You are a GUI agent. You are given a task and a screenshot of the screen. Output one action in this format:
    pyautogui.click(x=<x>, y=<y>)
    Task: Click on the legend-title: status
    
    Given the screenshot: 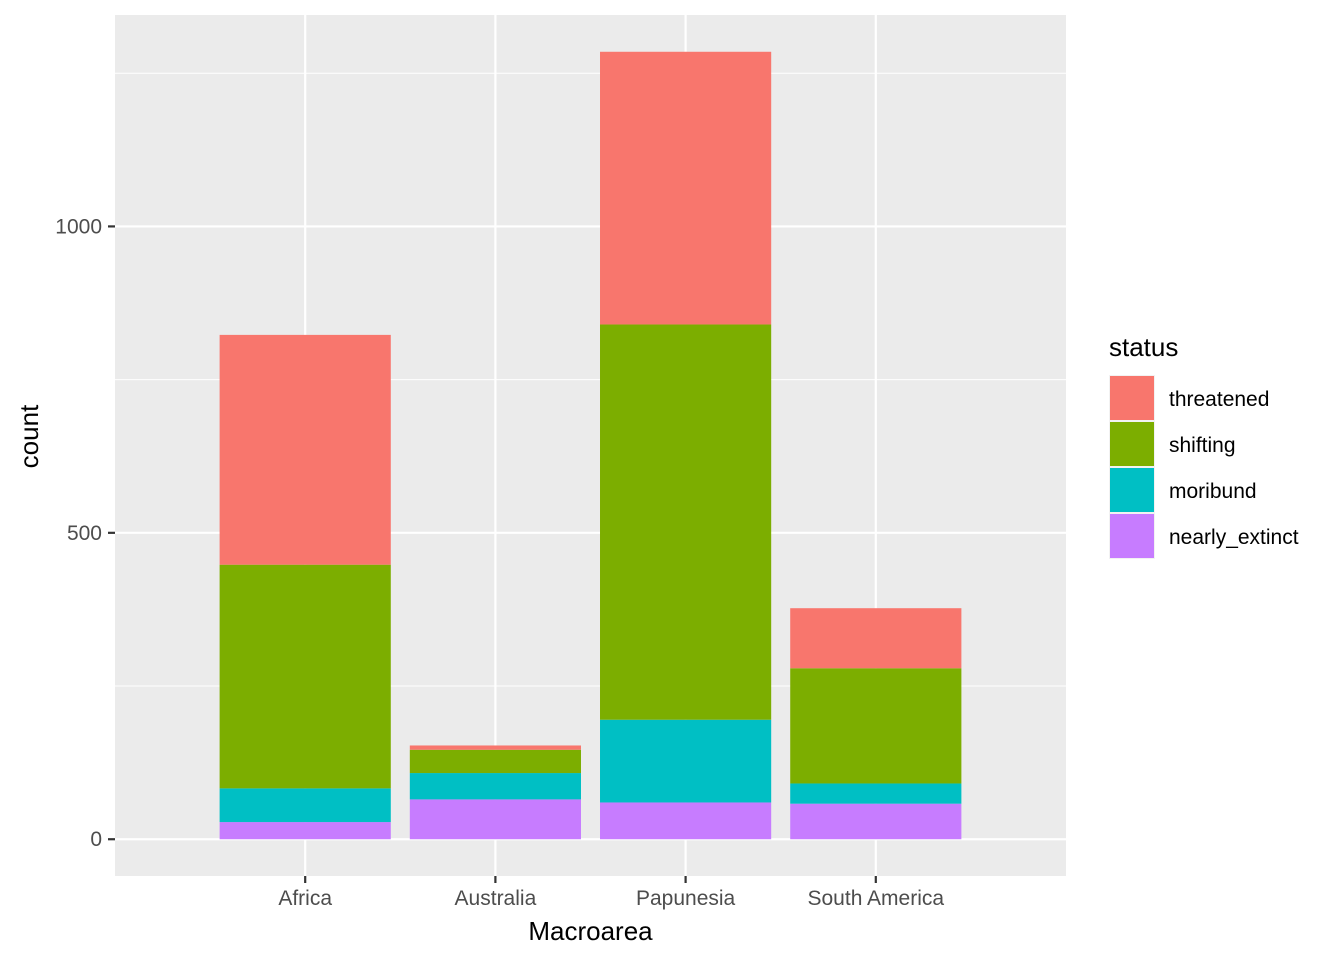 What is the action you would take?
    pyautogui.click(x=1143, y=347)
    